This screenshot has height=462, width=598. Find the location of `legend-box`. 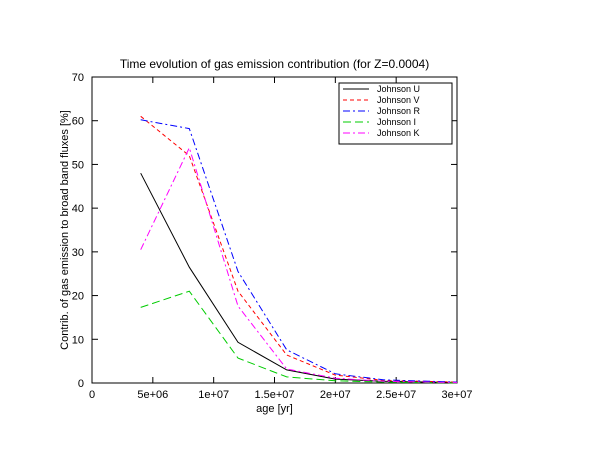

legend-box is located at coordinates (395, 113).